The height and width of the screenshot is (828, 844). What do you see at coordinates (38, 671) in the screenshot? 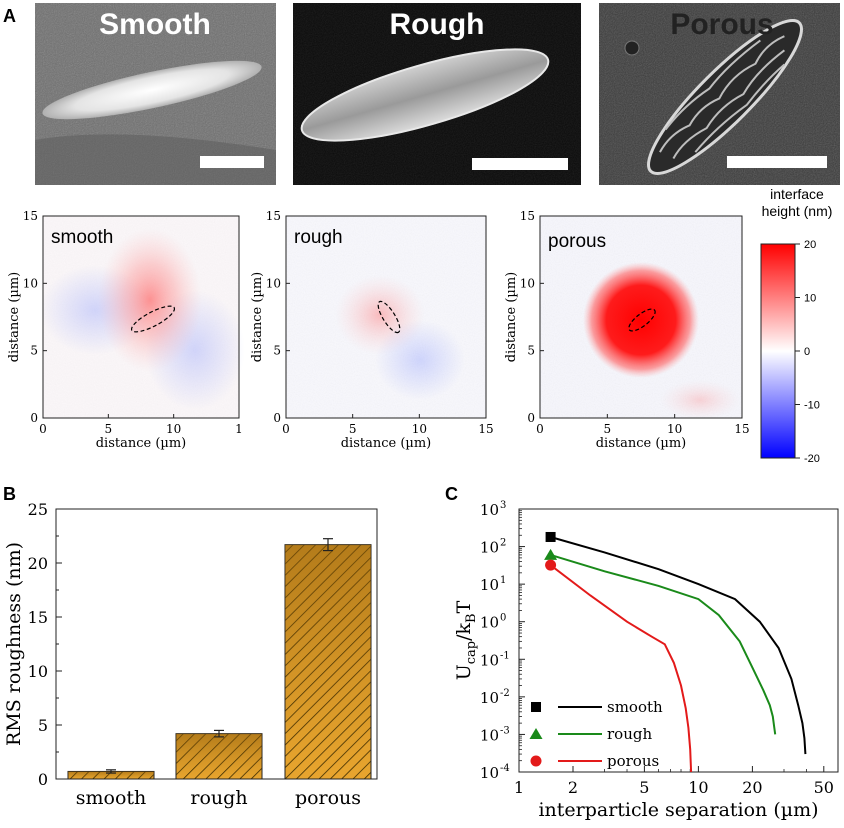
I see `bar-y-tick-label: 10` at bounding box center [38, 671].